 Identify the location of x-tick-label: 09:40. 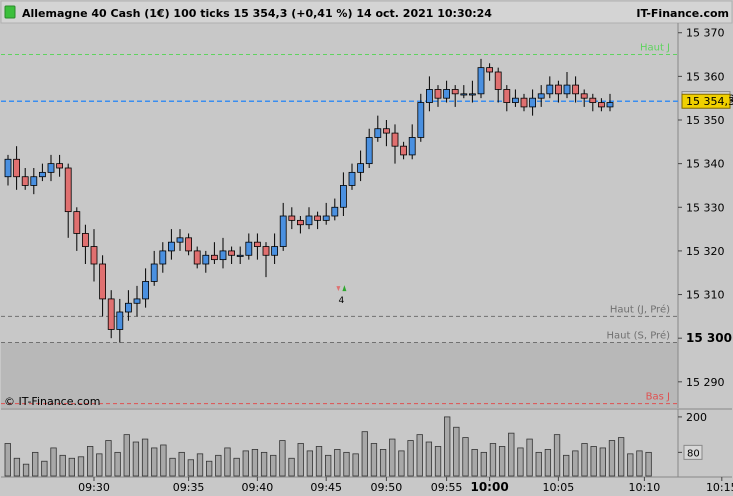
(258, 487).